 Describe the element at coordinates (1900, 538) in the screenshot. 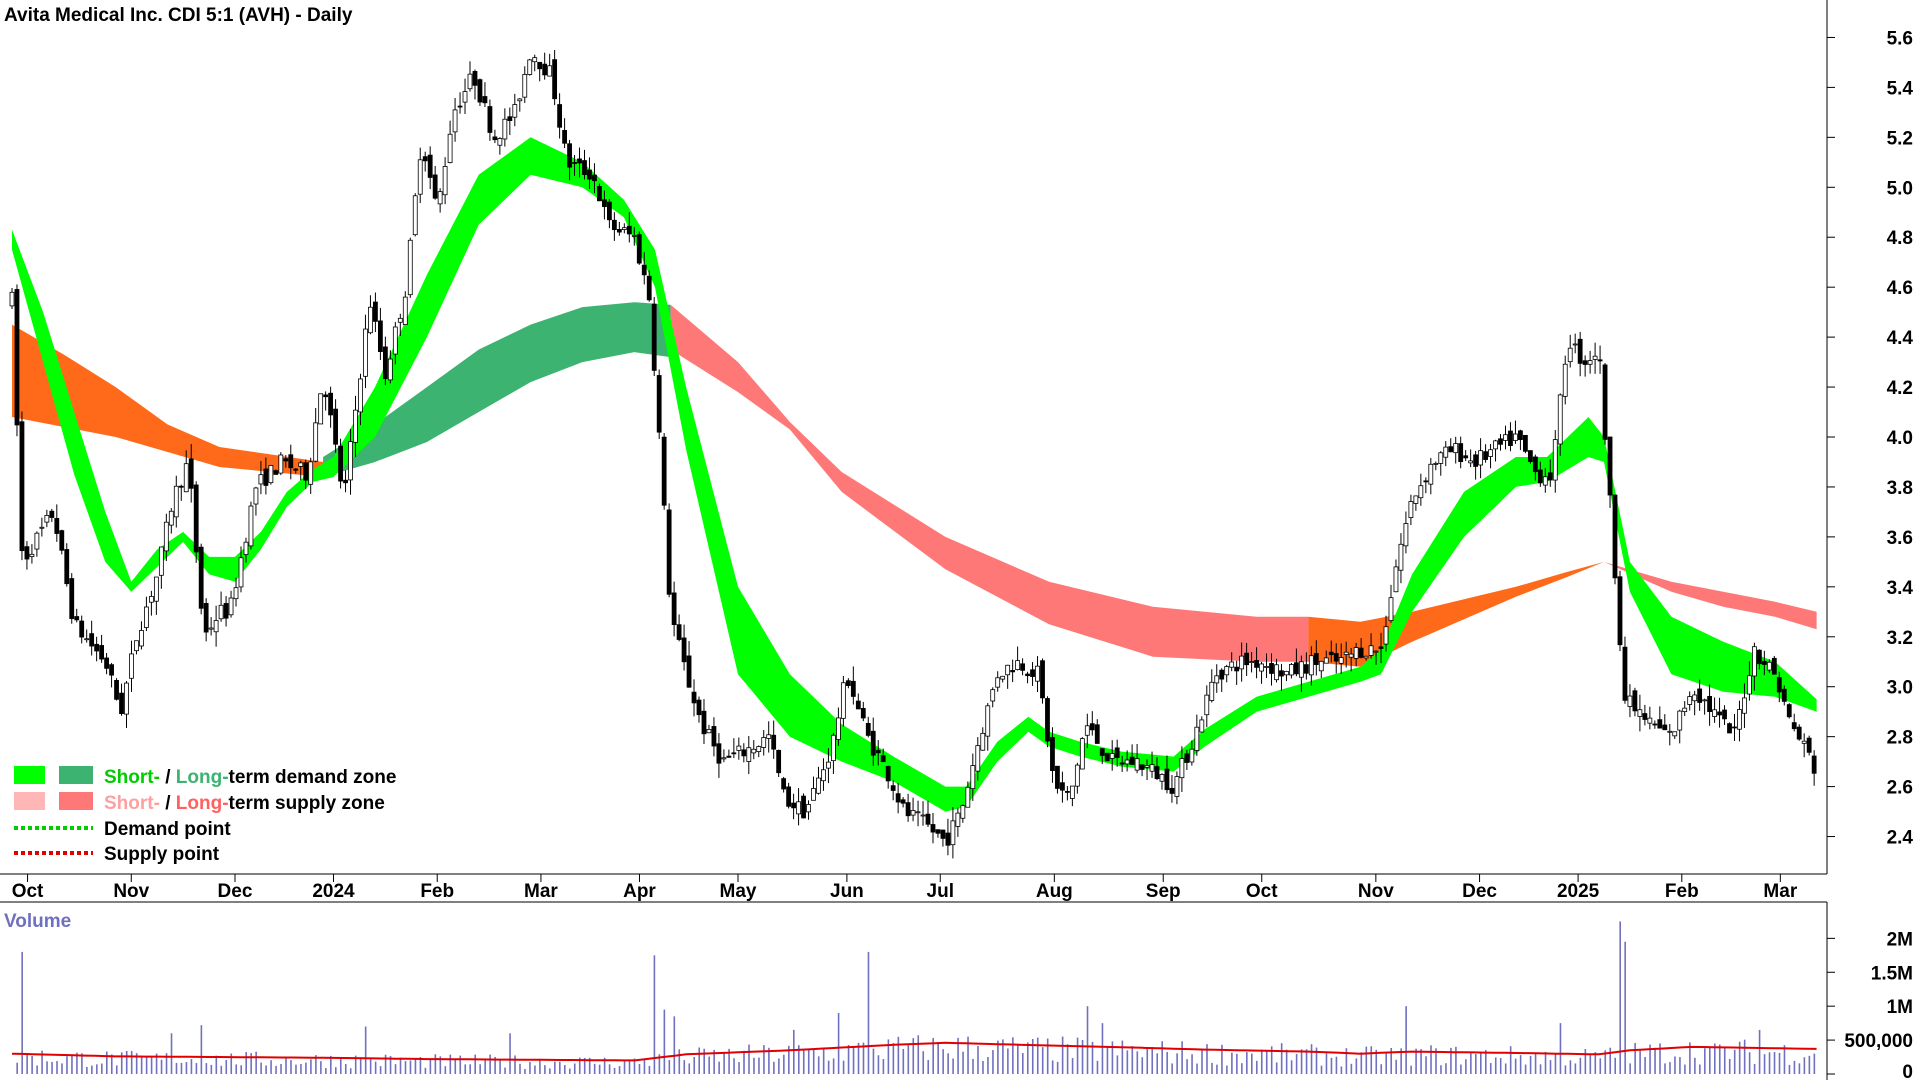

I see `price-tick-label: 3.6` at that location.